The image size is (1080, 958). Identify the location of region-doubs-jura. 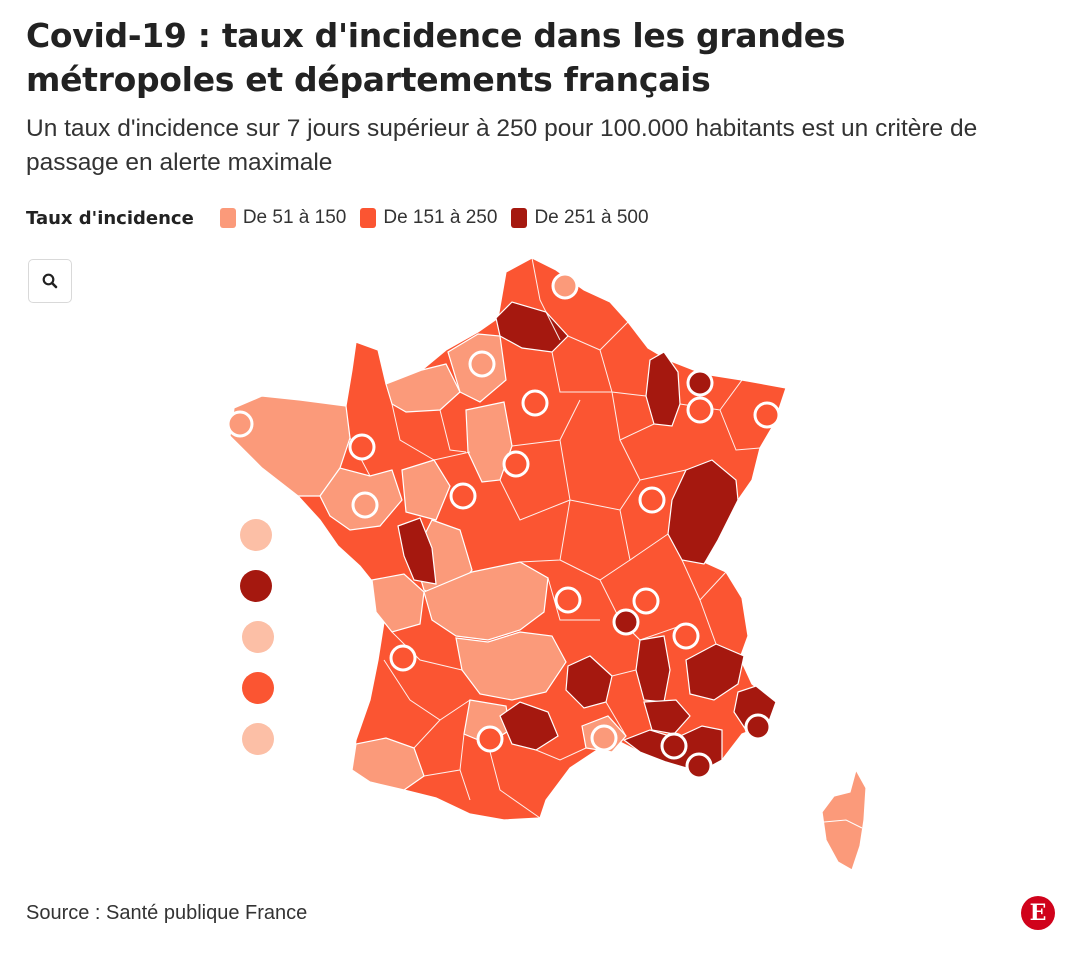
(703, 512).